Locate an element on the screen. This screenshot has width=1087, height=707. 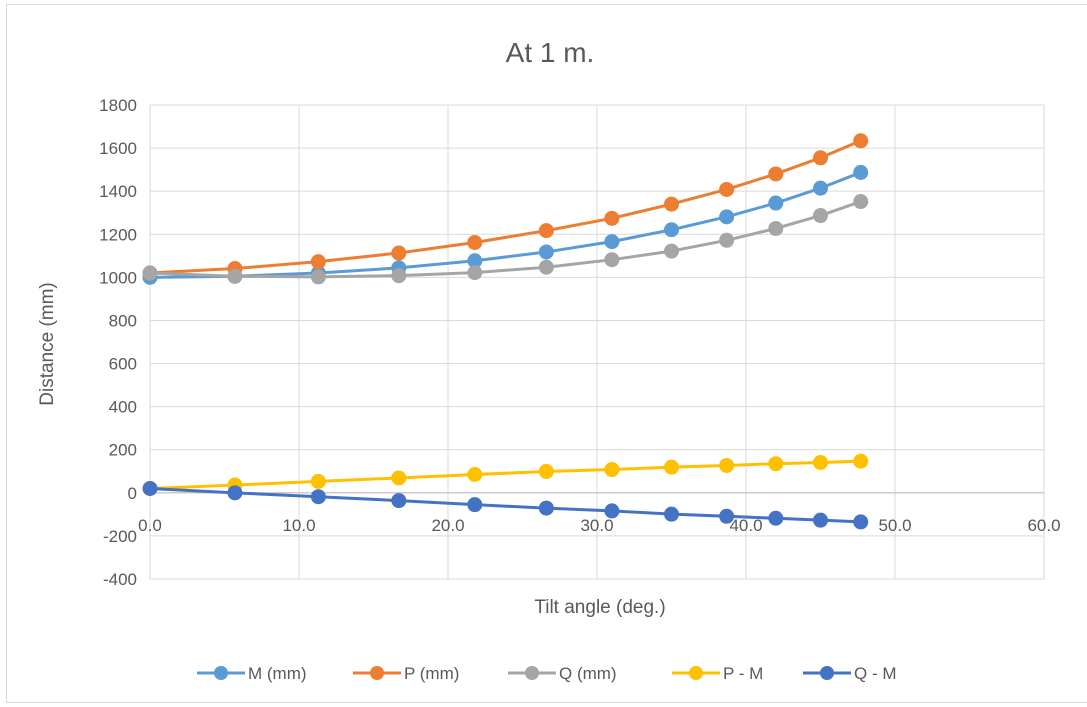
legend-label: P (mm) is located at coordinates (431, 673).